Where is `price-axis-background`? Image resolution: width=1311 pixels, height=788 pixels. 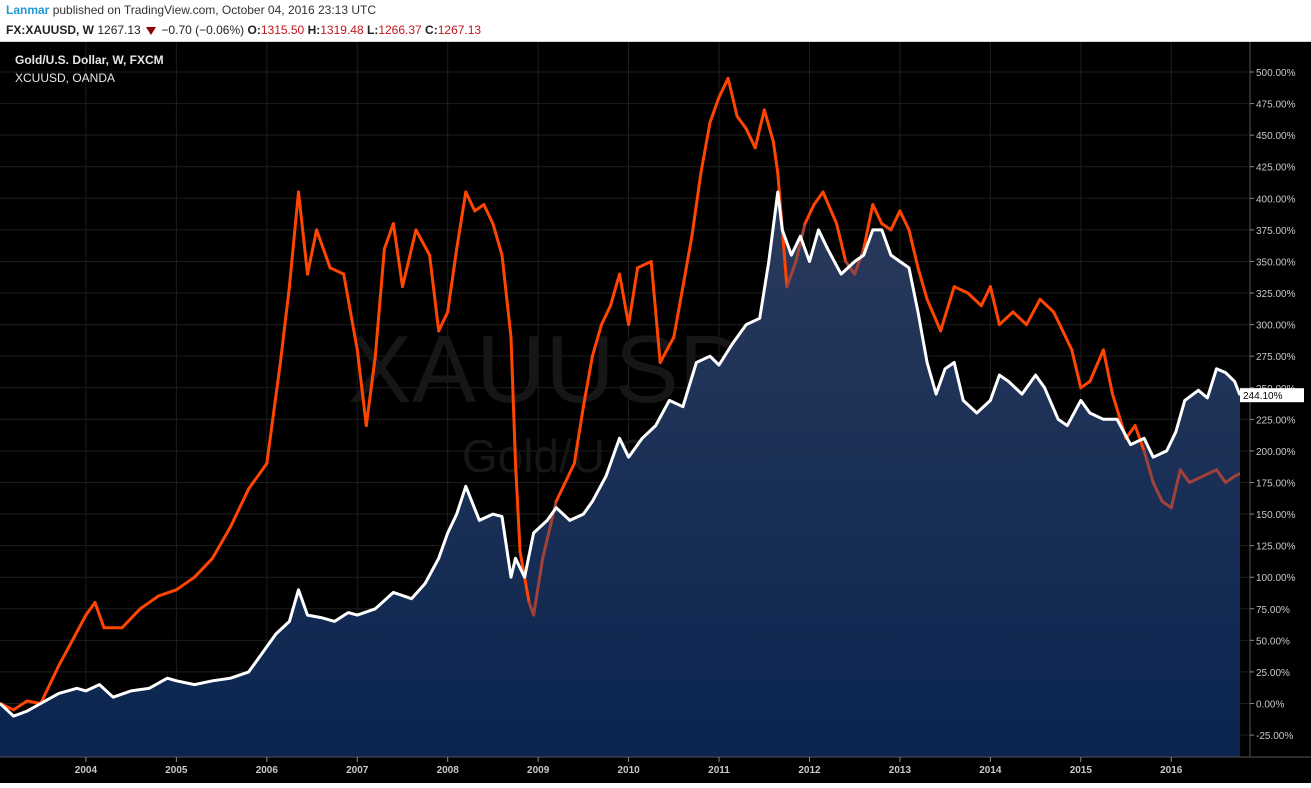
price-axis-background is located at coordinates (1280, 412).